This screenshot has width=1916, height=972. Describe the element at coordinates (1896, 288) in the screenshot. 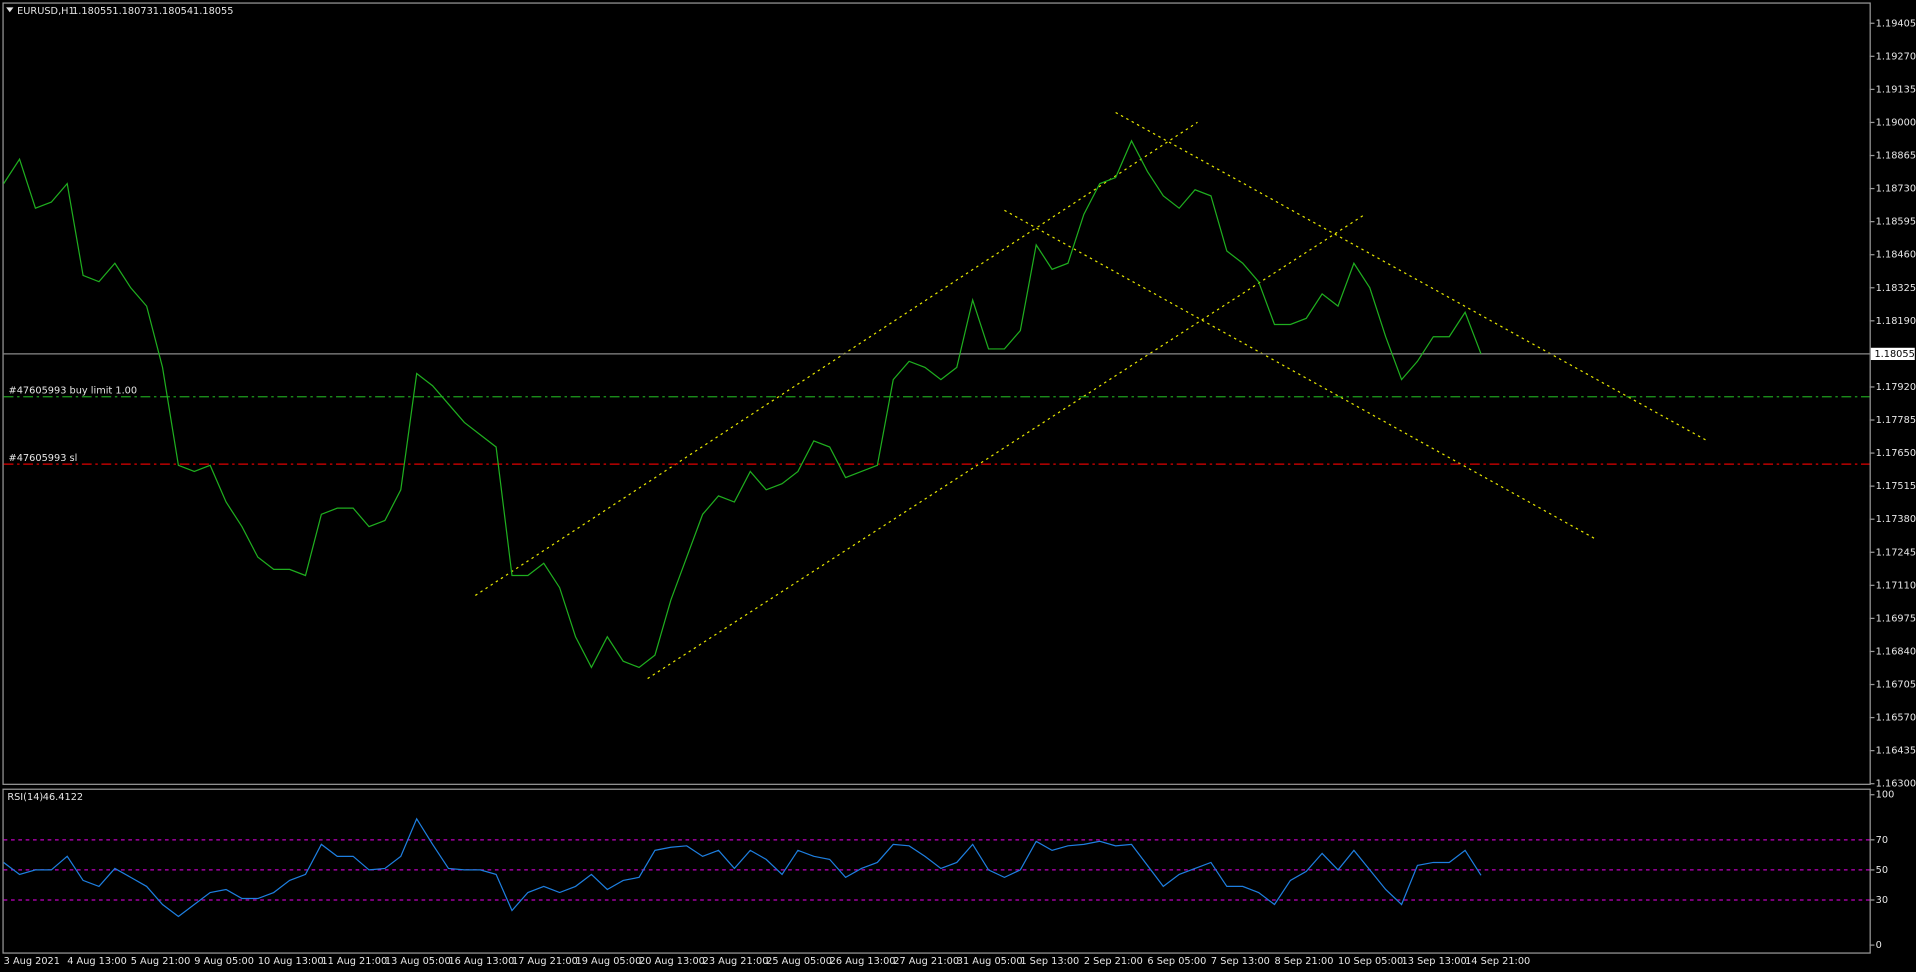

I see `y-tick-label: 1.18325` at that location.